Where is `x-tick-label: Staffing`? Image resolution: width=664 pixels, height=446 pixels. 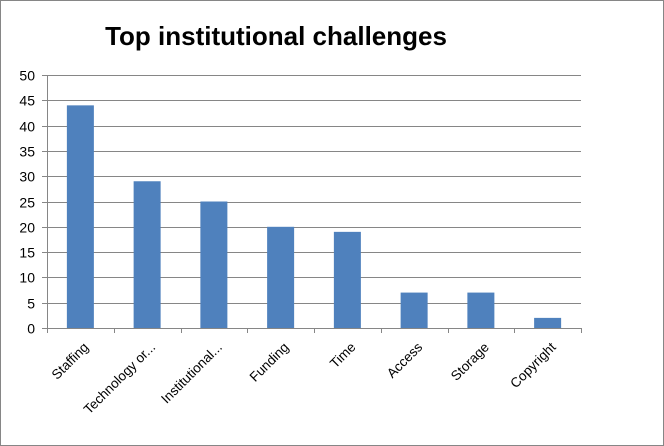
x-tick-label: Staffing is located at coordinates (70, 361).